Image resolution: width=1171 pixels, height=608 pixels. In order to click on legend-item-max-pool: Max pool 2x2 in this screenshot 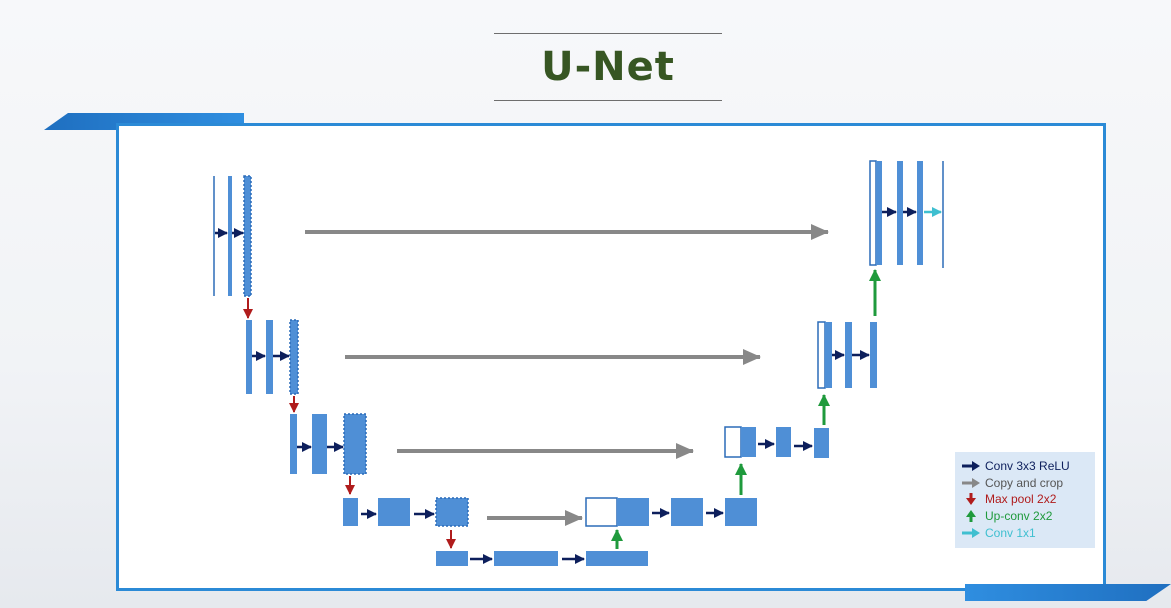, I will do `click(1025, 499)`.